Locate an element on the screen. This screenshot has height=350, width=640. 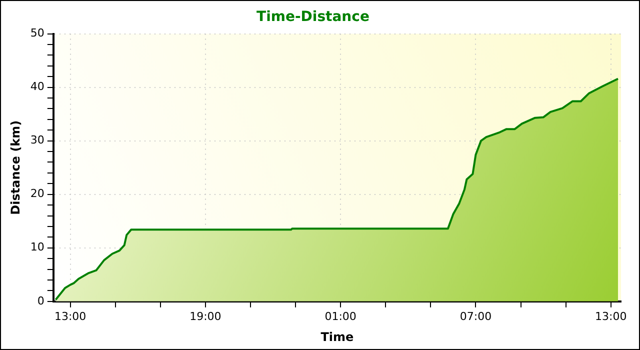
y-tick-label: 30 is located at coordinates (37, 140).